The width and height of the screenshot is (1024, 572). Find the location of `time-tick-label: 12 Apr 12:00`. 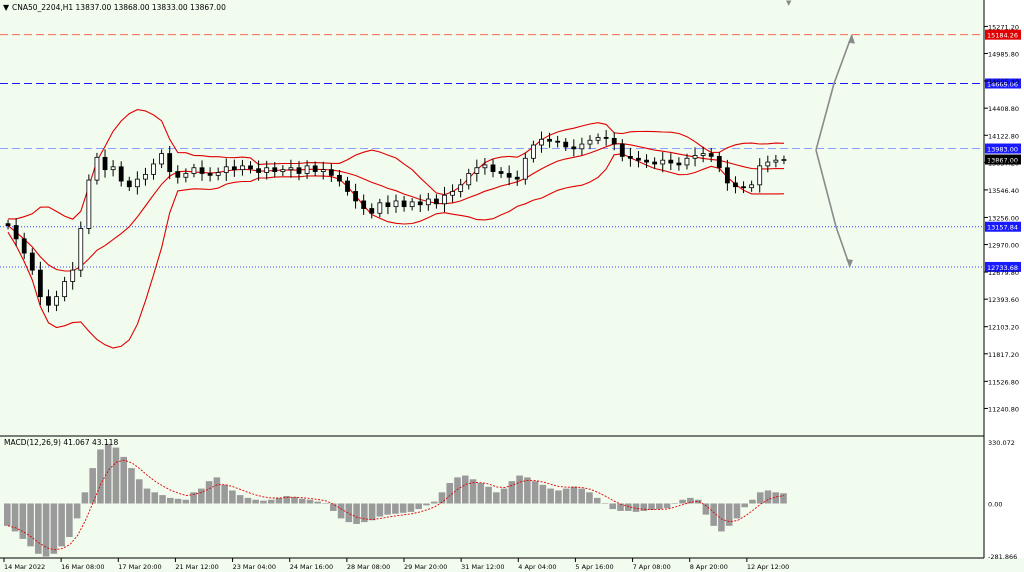

time-tick-label: 12 Apr 12:00 is located at coordinates (768, 567).